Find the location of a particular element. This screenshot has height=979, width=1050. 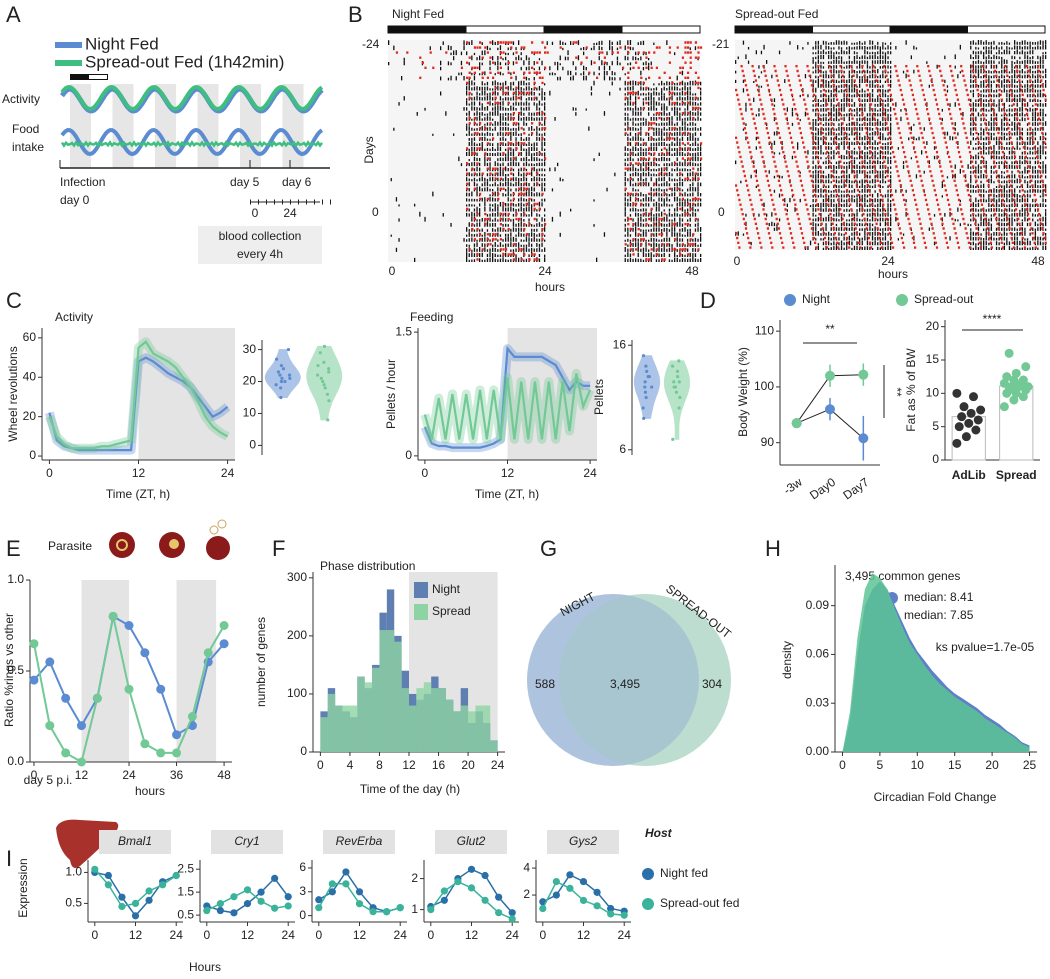

series-line is located at coordinates (138, 395).